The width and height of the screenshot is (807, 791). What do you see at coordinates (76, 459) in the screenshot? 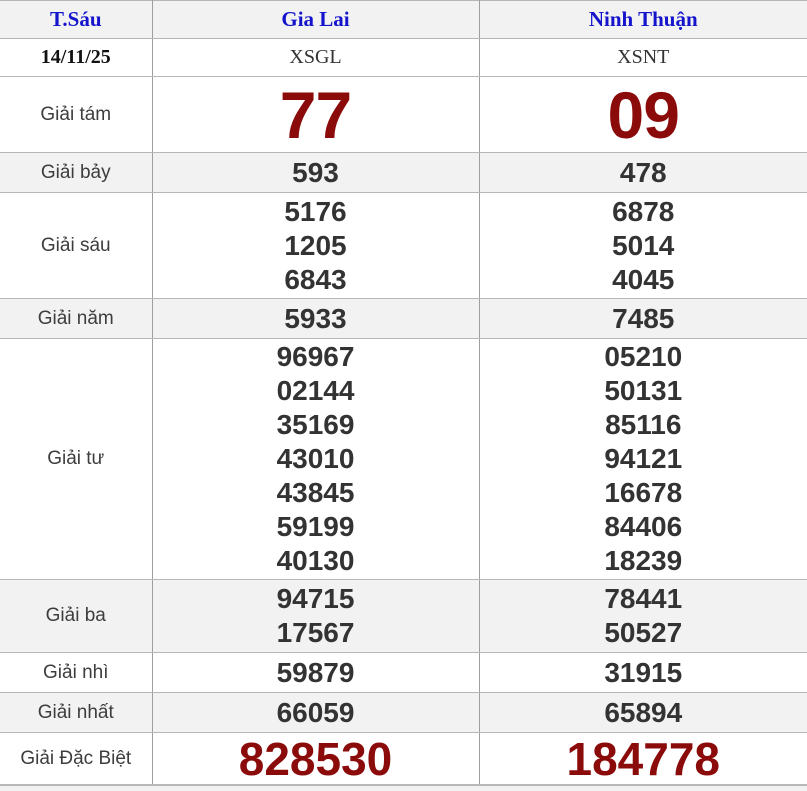
I see `prize-label-giai-tu: Giải tư` at bounding box center [76, 459].